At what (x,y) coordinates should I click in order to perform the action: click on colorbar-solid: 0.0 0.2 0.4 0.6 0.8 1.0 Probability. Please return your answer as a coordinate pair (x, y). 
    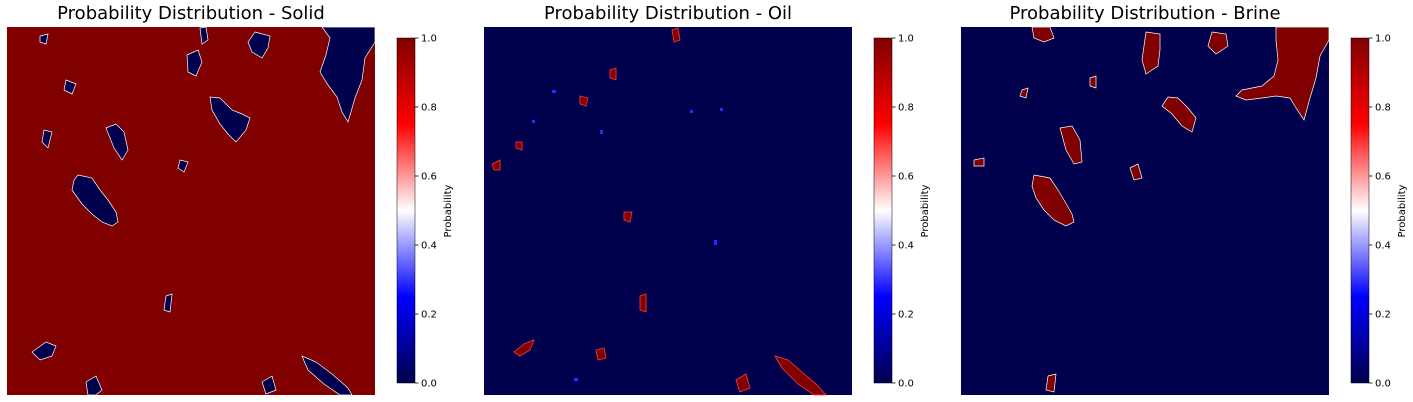
    Looking at the image, I should click on (425, 212).